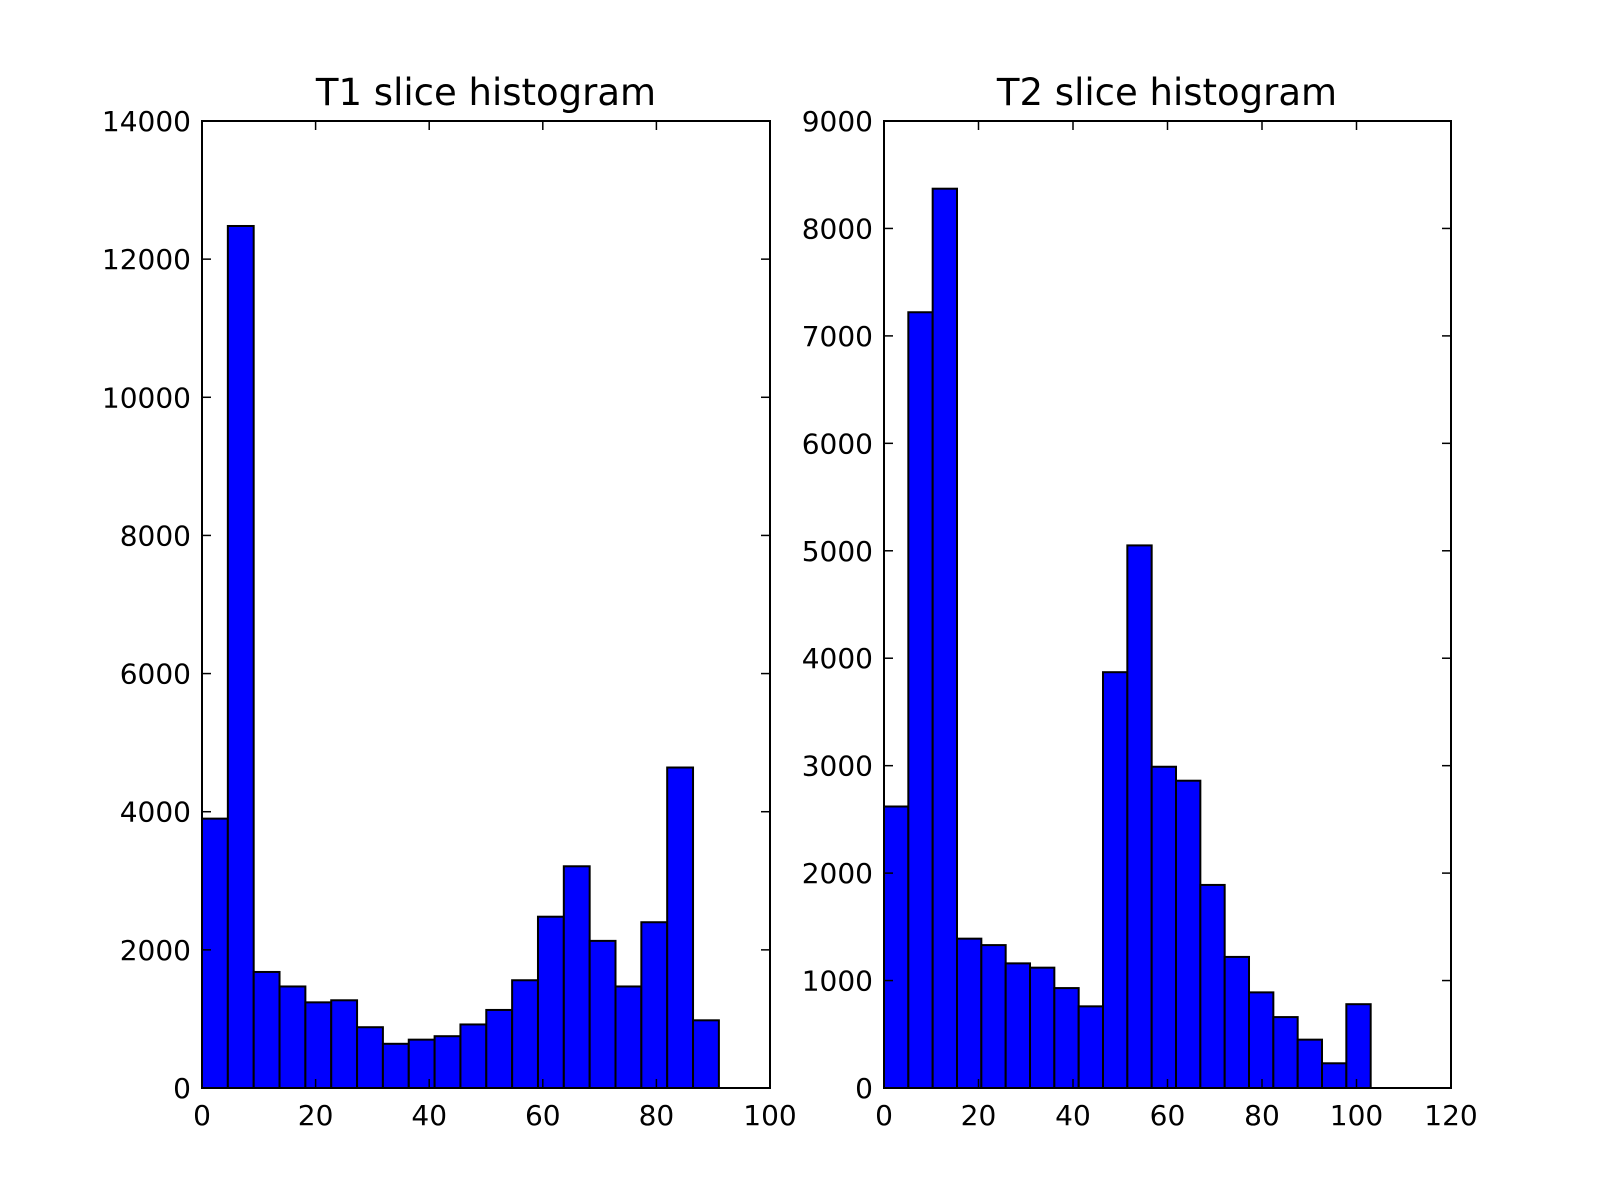 The width and height of the screenshot is (1600, 1200). What do you see at coordinates (155, 812) in the screenshot?
I see `t1-ytick-label-2: 4000` at bounding box center [155, 812].